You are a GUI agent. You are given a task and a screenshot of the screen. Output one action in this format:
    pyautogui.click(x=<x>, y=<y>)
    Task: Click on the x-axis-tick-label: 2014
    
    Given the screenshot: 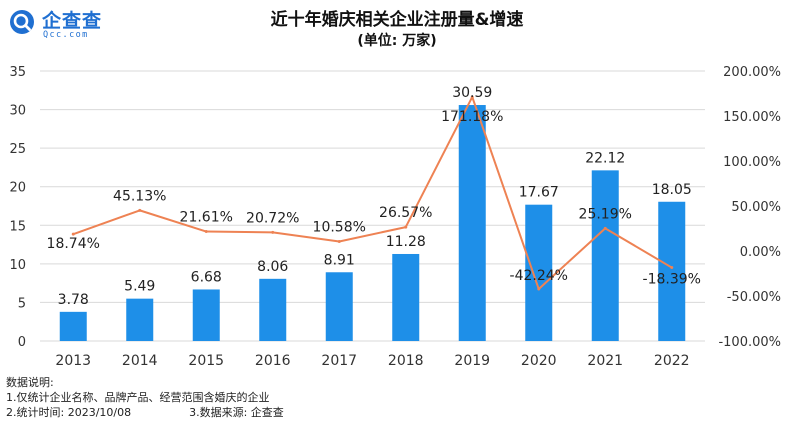 What is the action you would take?
    pyautogui.click(x=140, y=361)
    